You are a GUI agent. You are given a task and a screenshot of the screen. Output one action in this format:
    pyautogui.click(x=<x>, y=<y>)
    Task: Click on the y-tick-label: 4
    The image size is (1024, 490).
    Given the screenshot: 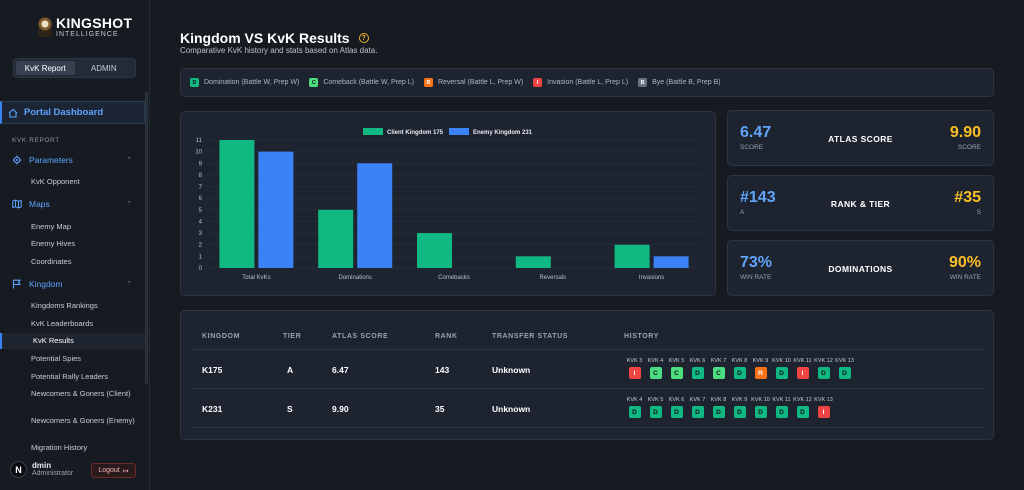 What is the action you would take?
    pyautogui.click(x=201, y=222)
    